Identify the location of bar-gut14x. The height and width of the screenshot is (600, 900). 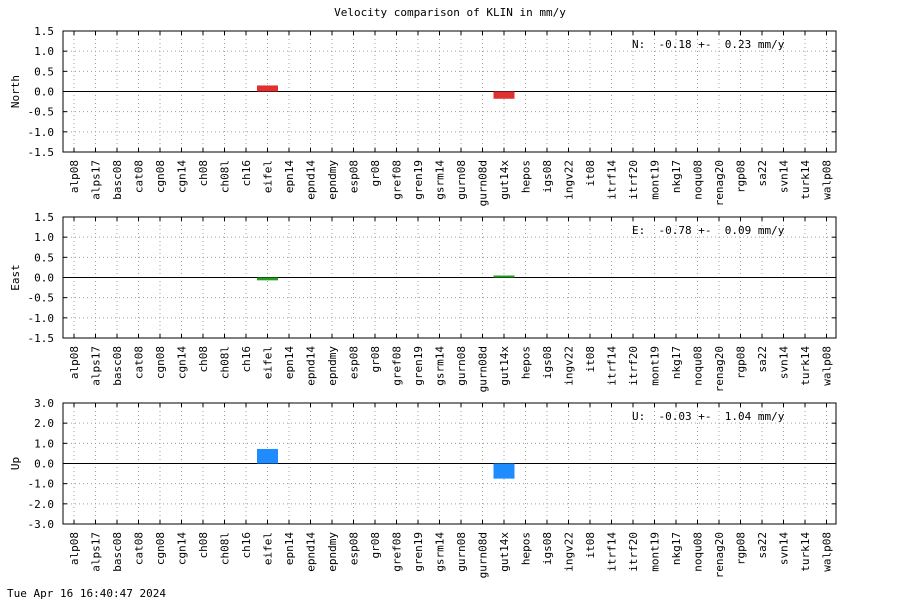
(504, 95).